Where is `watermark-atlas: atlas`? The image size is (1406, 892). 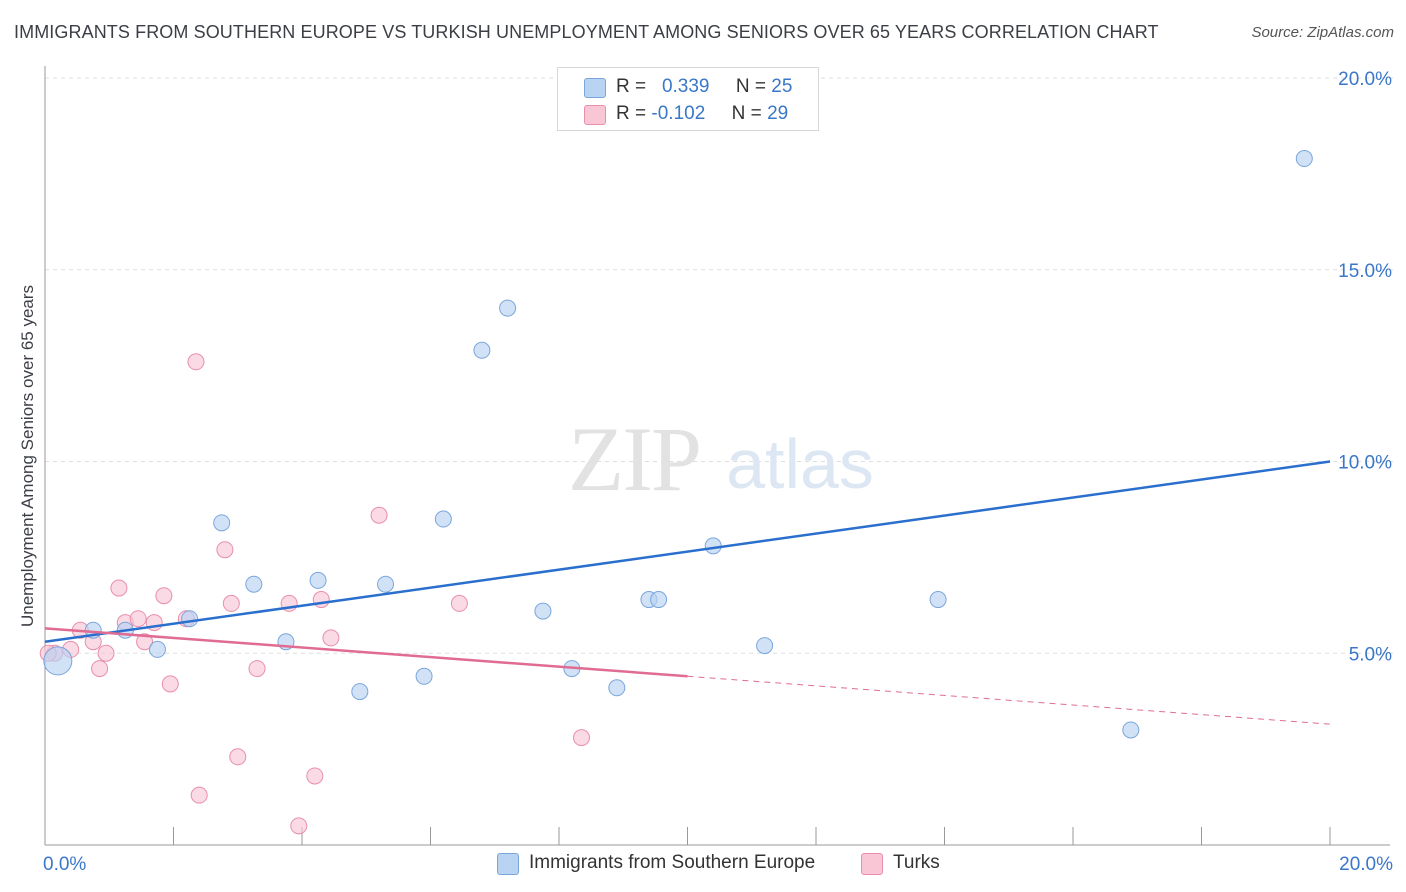
watermark-atlas: atlas is located at coordinates (800, 464).